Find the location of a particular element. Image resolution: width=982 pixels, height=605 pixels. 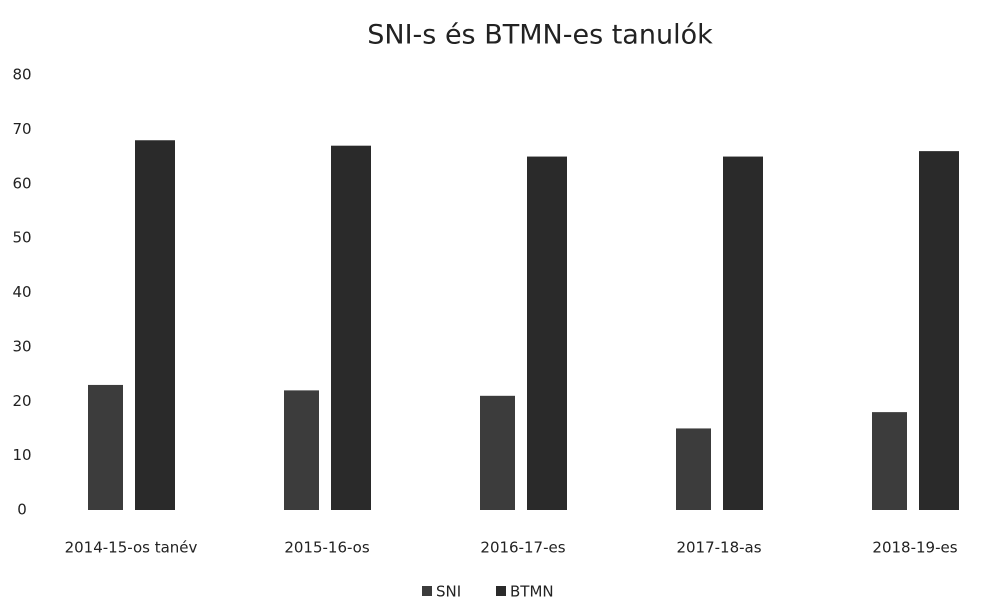

y-tick-label: 50 is located at coordinates (21, 238).